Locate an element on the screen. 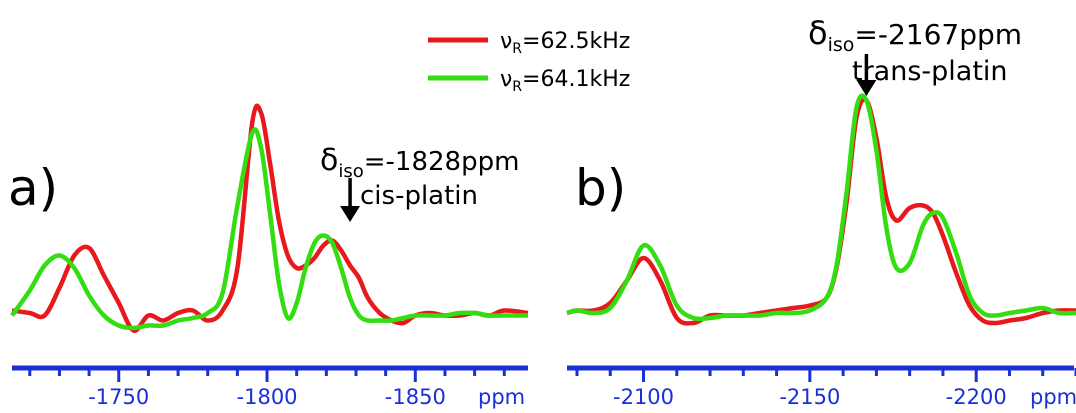 This screenshot has width=1076, height=413. x-tick-label: -2100 is located at coordinates (643, 397).